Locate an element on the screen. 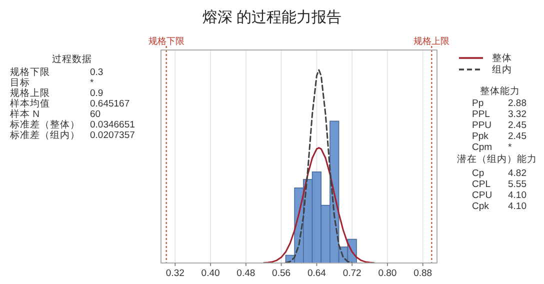 The height and width of the screenshot is (284, 544). text: 0.0346651 is located at coordinates (112, 125).